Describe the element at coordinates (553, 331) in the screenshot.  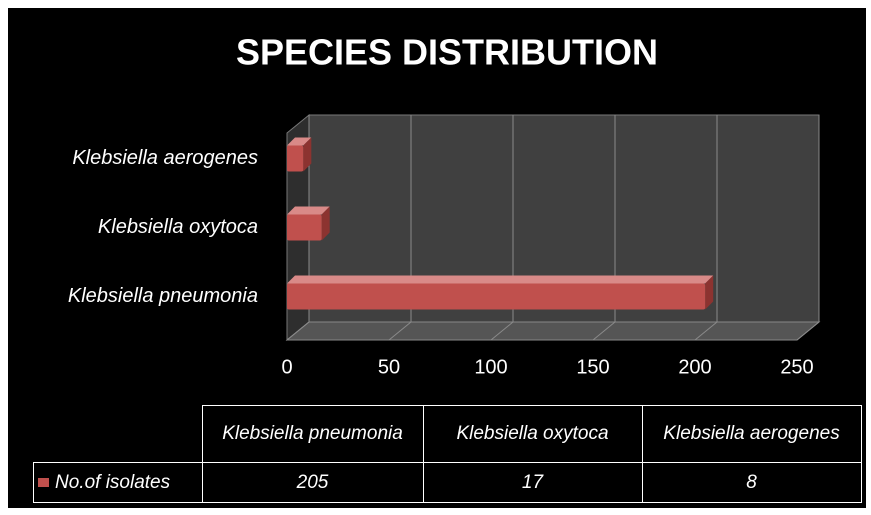
I see `floor` at that location.